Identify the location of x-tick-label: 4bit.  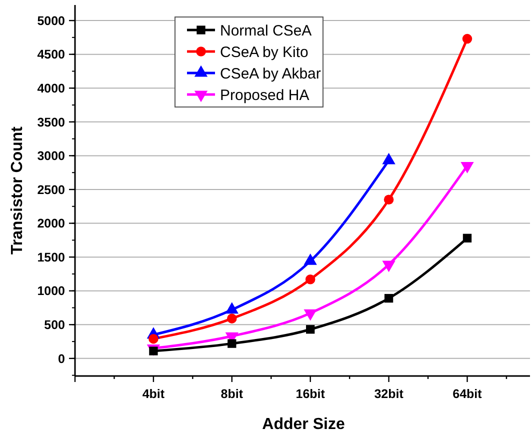
(154, 394).